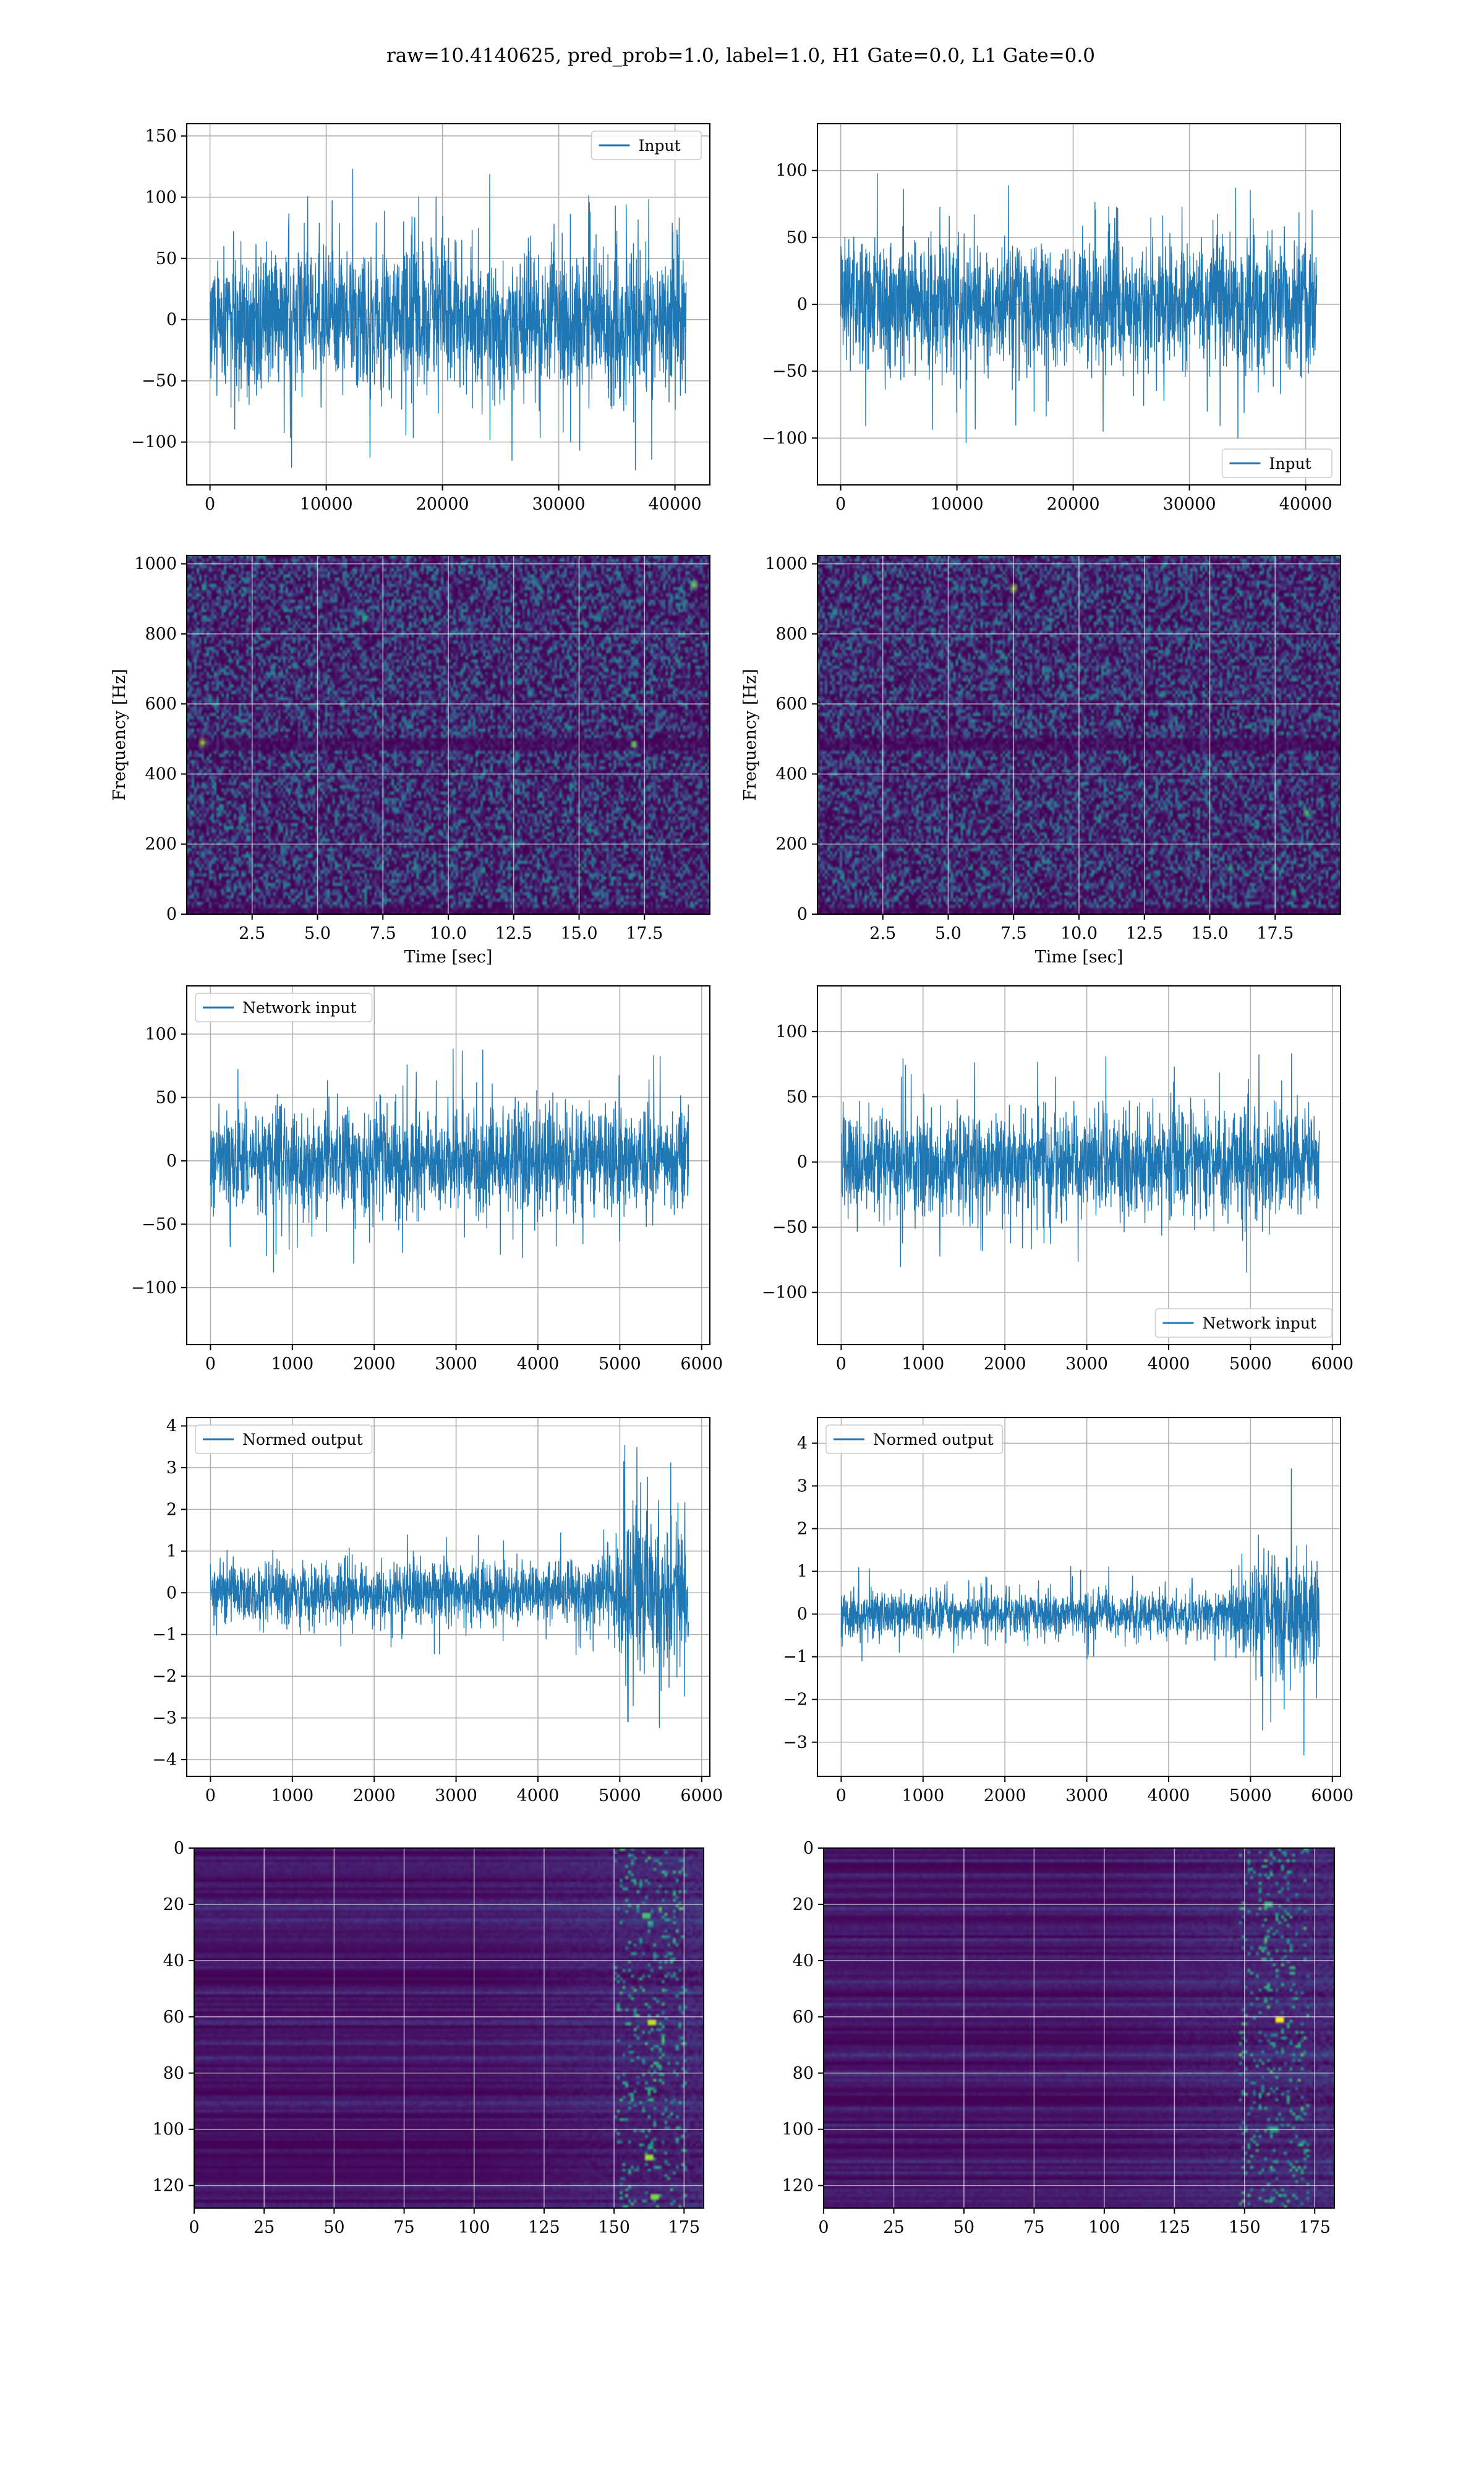 The image size is (1484, 2474). I want to click on y-tick-label: −1, so click(795, 1657).